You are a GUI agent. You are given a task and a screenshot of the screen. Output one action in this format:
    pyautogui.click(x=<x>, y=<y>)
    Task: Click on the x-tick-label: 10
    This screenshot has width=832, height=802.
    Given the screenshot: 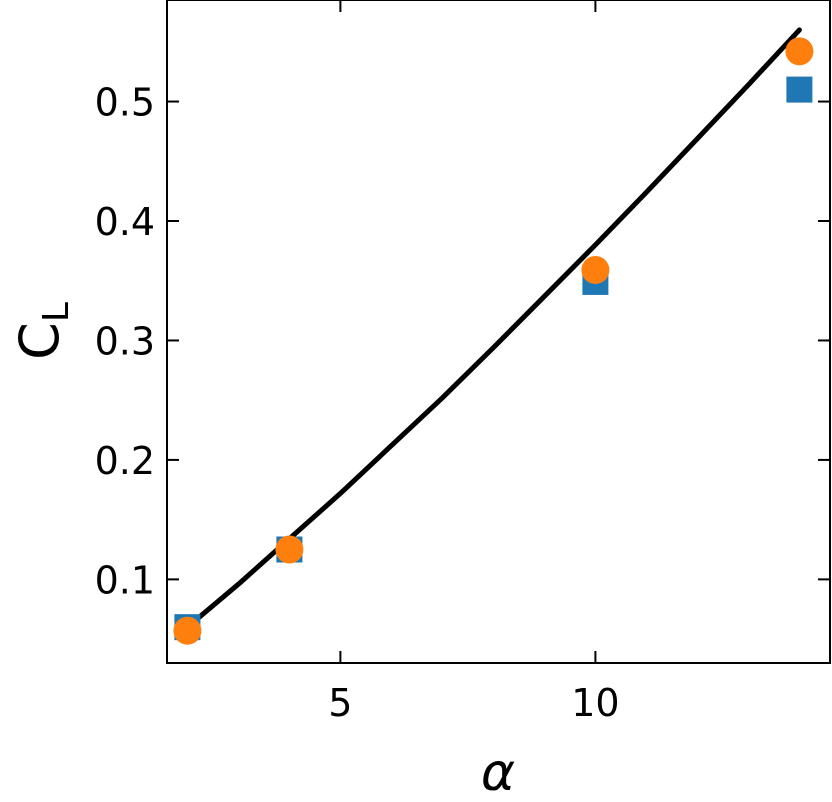 What is the action you would take?
    pyautogui.click(x=595, y=703)
    